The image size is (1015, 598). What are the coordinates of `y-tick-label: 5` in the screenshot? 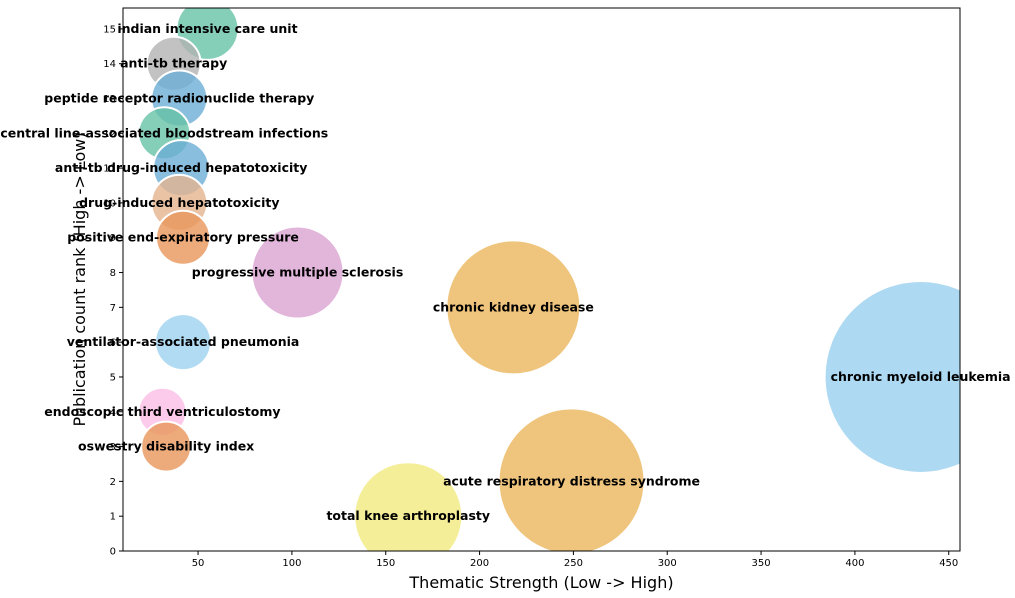 It's located at (113, 377).